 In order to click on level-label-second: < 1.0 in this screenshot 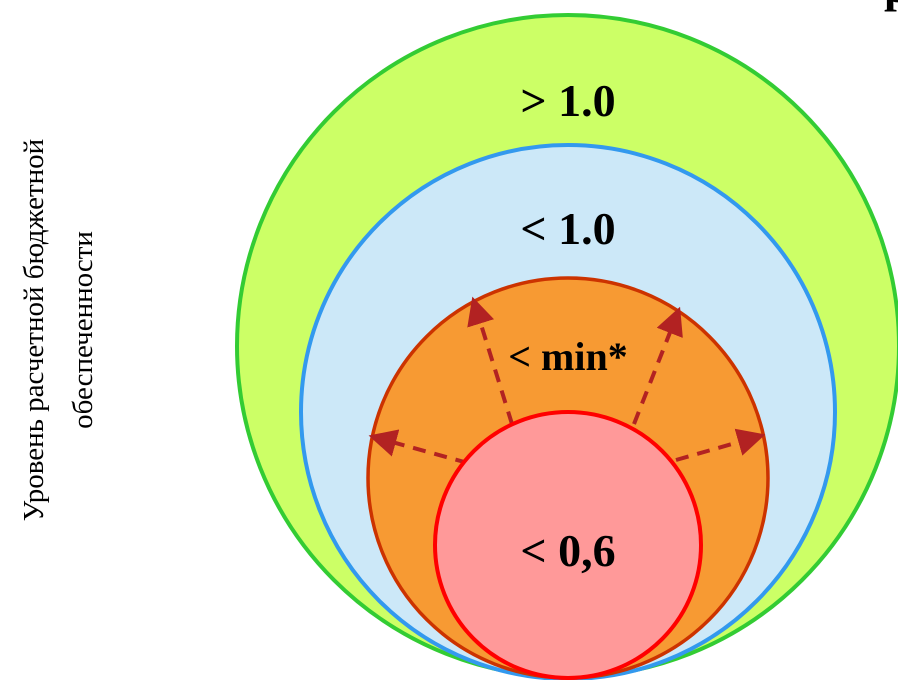, I will do `click(567, 228)`.